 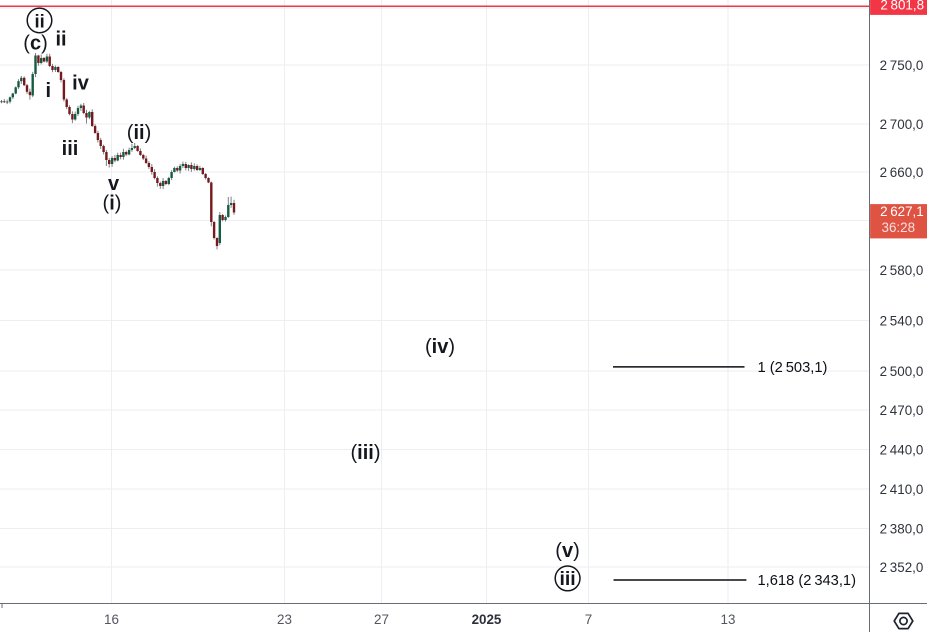 What do you see at coordinates (902, 489) in the screenshot?
I see `svg-text: 2 410,0` at bounding box center [902, 489].